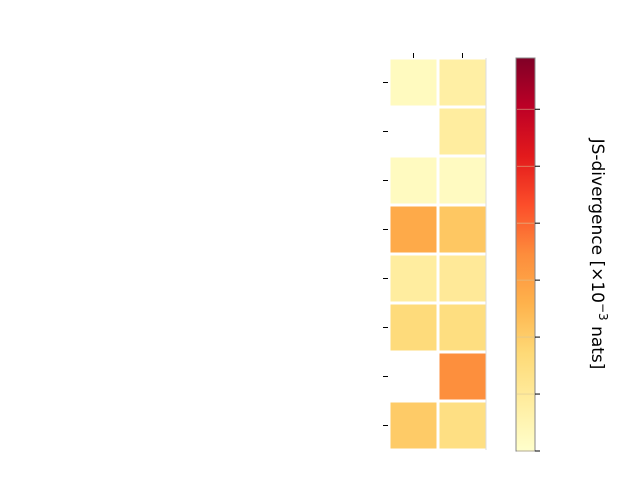 This screenshot has height=480, width=640. Describe the element at coordinates (562, 254) in the screenshot. I see `colorbar: JS-divergence [×10−3 nats]` at that location.